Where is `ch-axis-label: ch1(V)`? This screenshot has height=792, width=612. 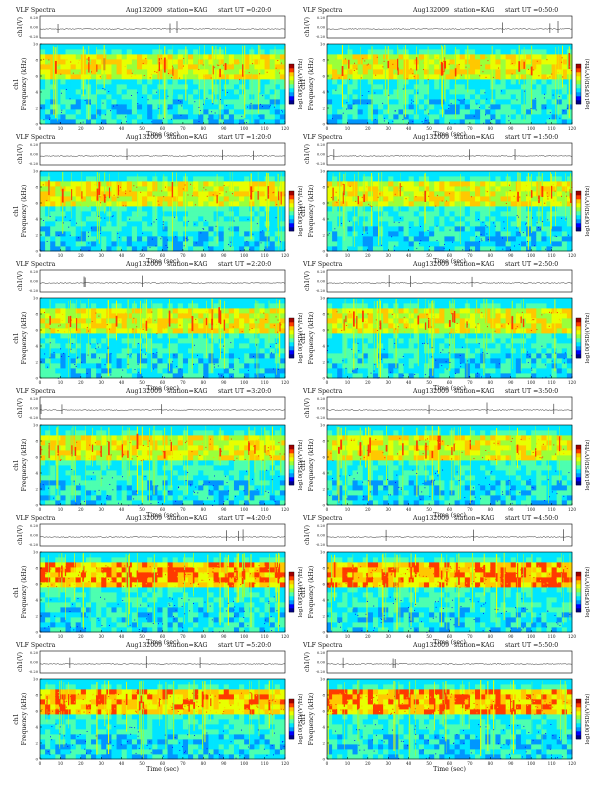 ch-axis-label: ch1(V) is located at coordinates (307, 154).